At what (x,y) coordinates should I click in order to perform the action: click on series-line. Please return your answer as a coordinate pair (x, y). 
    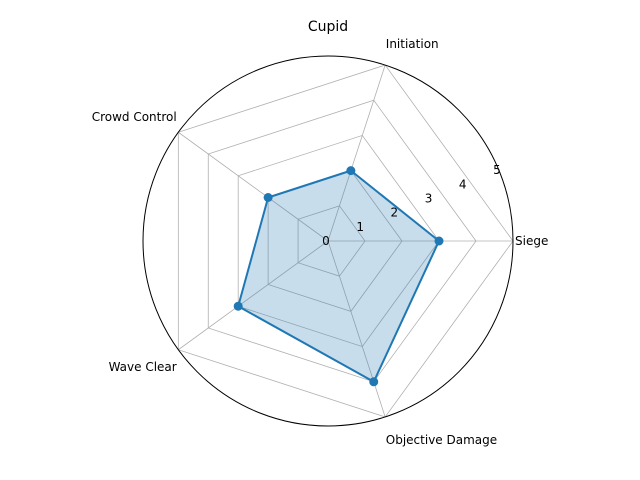
    Looking at the image, I should click on (338, 276).